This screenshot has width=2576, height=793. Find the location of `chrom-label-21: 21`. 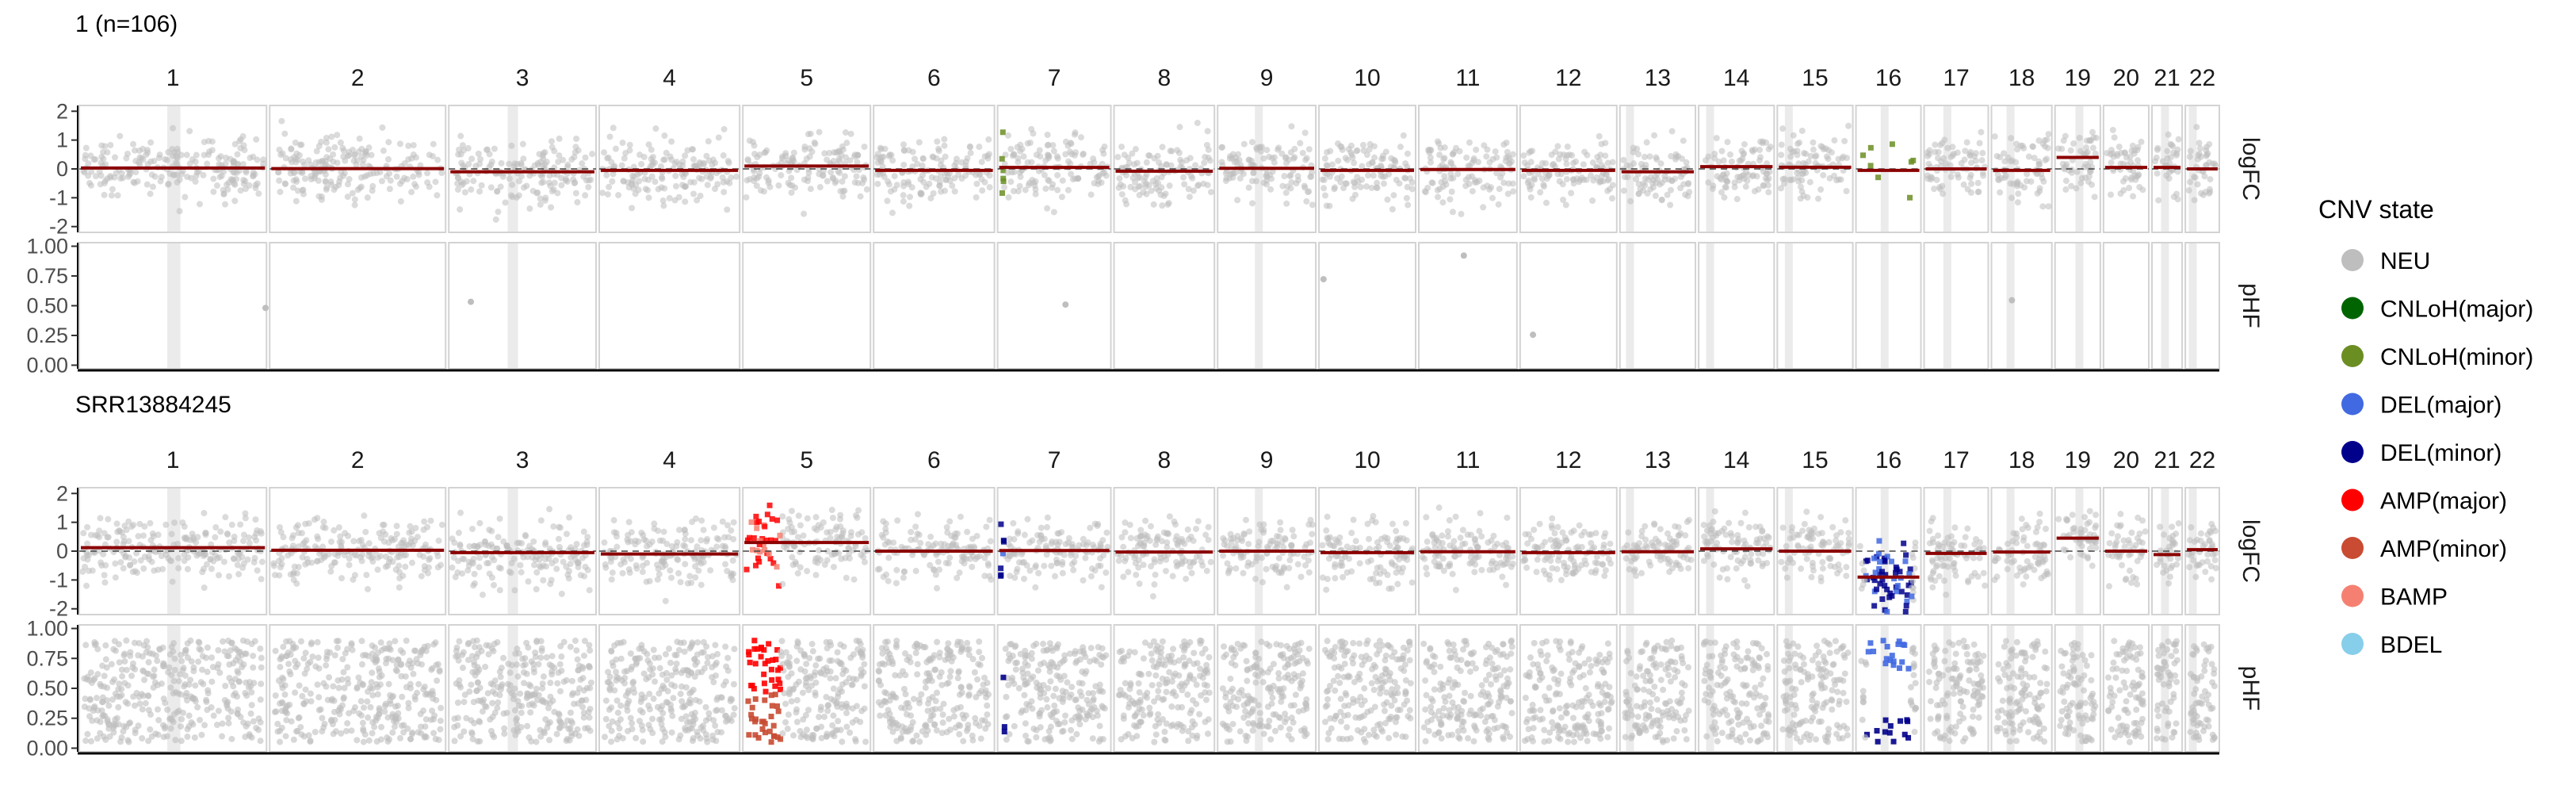

chrom-label-21: 21 is located at coordinates (2167, 78).